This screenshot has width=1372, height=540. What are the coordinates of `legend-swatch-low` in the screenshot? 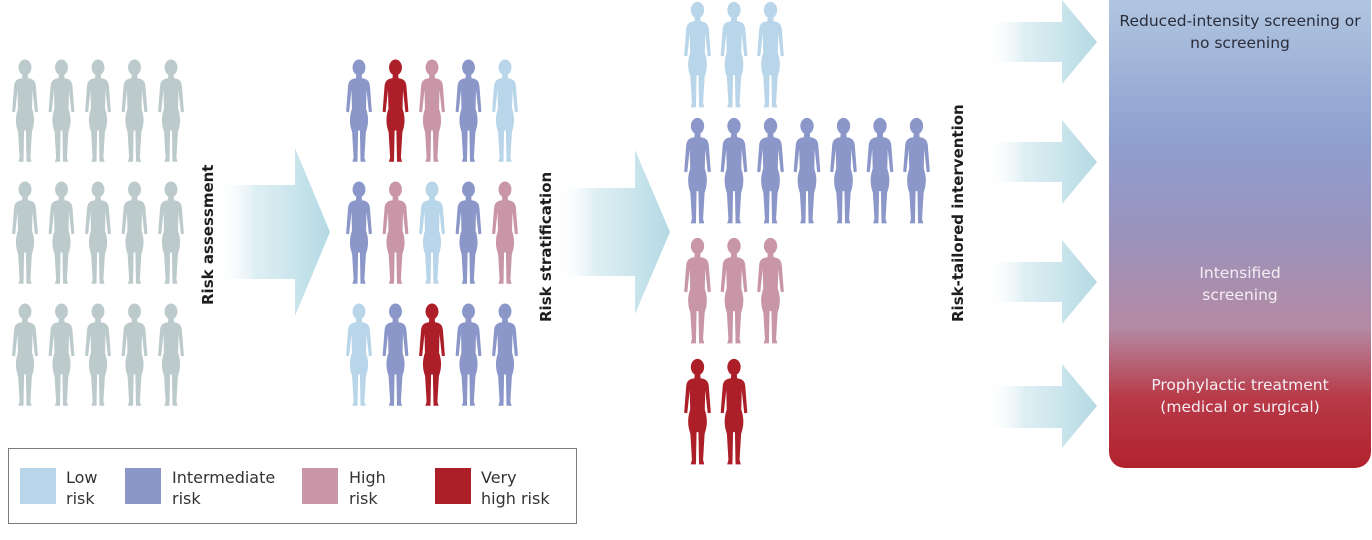 It's located at (38, 486).